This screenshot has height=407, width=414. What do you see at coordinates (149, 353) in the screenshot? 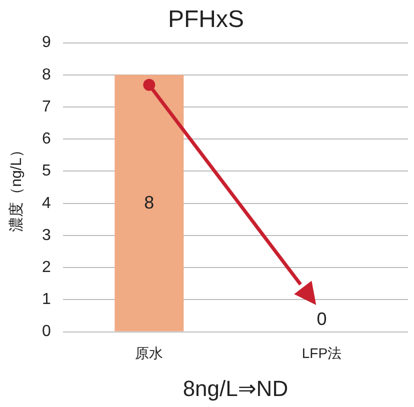
I see `x-tick-label: 原水` at bounding box center [149, 353].